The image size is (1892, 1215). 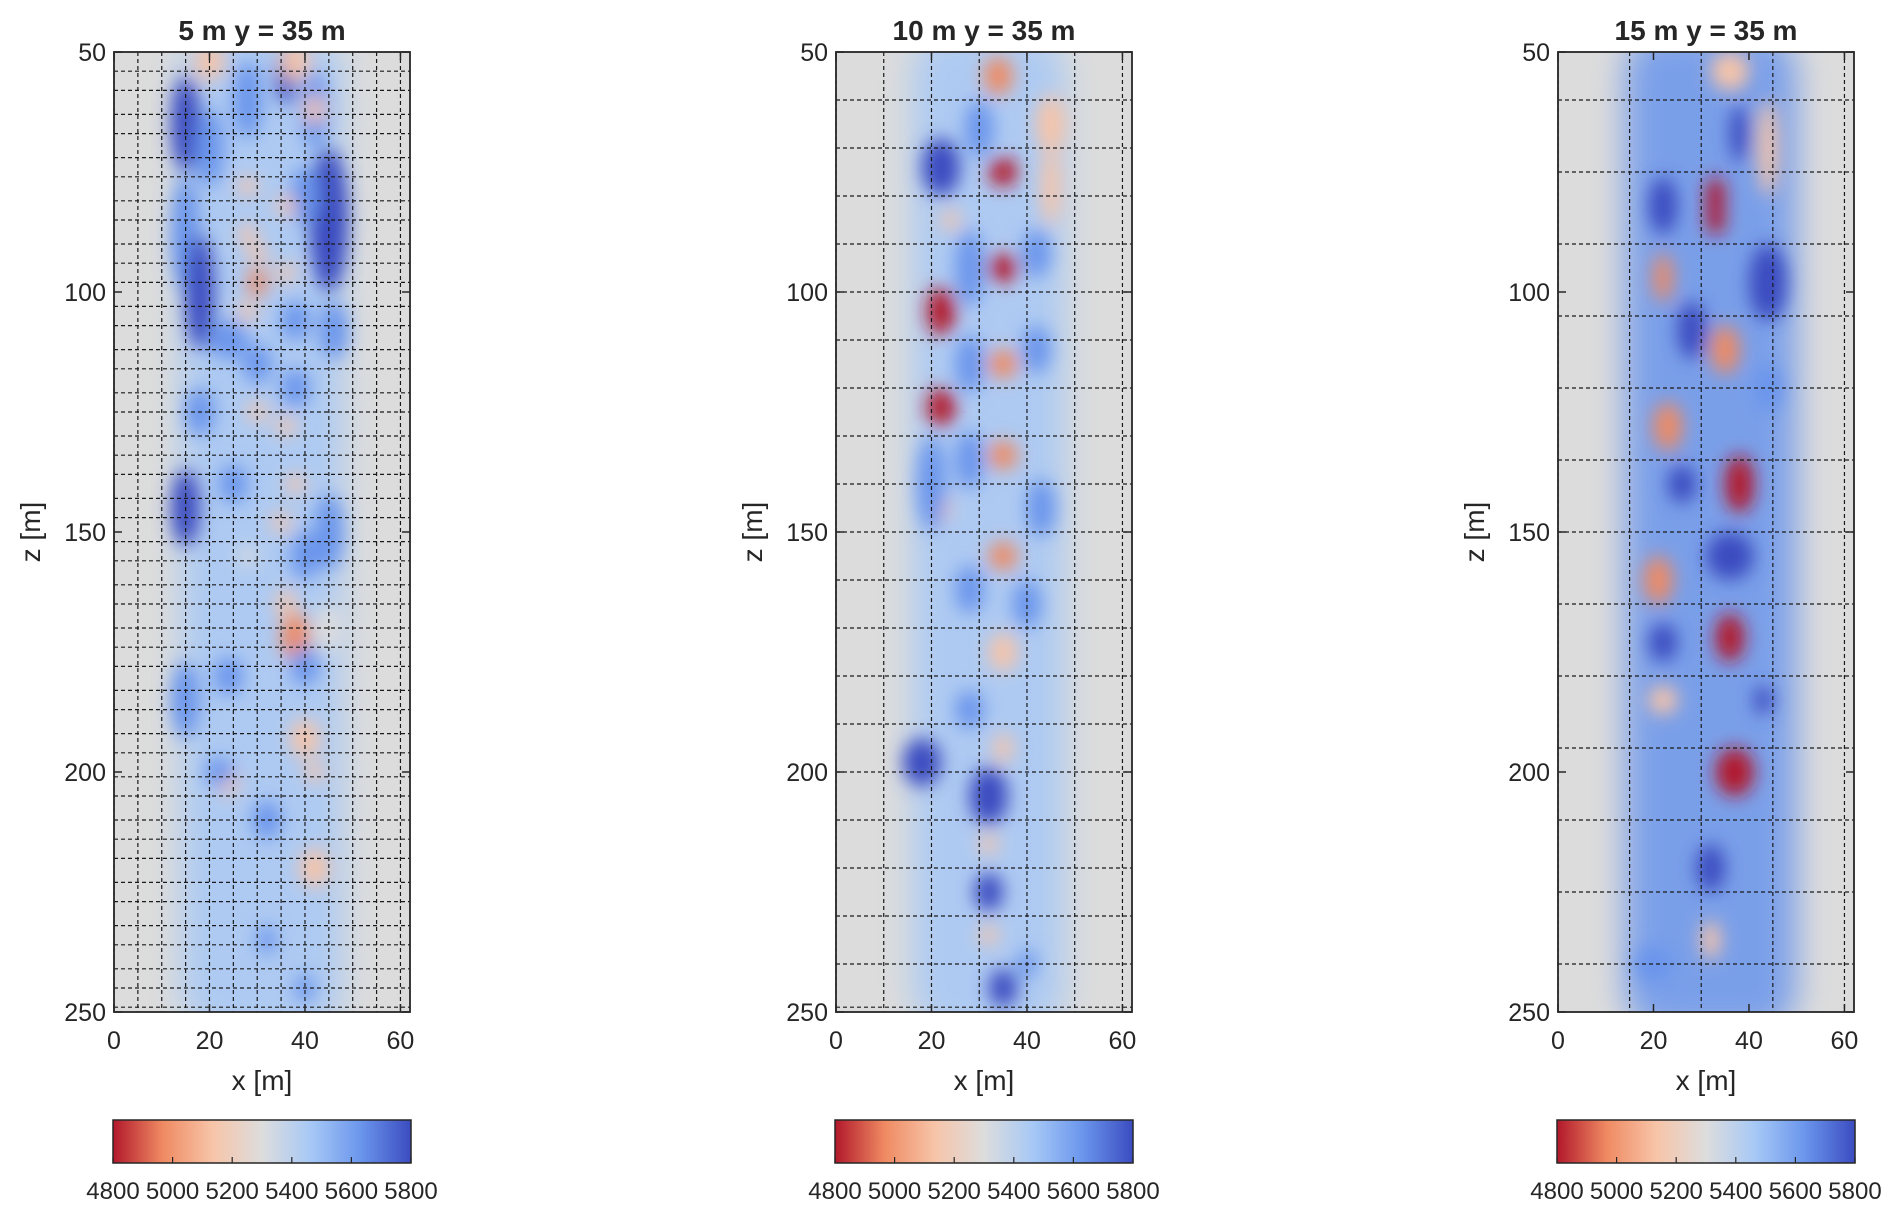 I want to click on colorbar-tick-label: 4800, so click(x=112, y=1191).